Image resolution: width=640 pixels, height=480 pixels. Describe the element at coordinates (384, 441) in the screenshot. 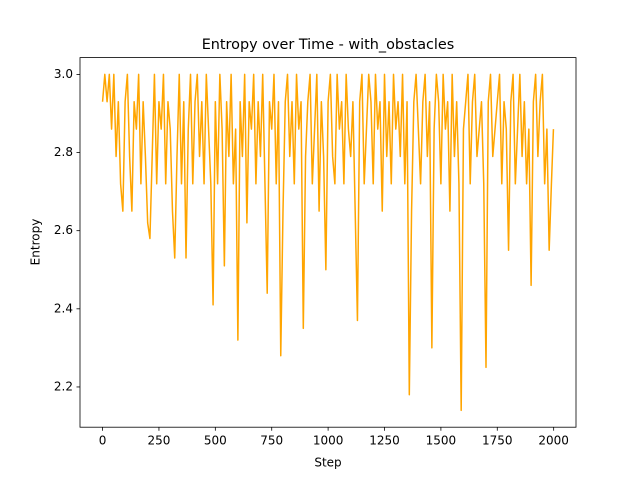

I see `x-tick-label: 1250` at that location.